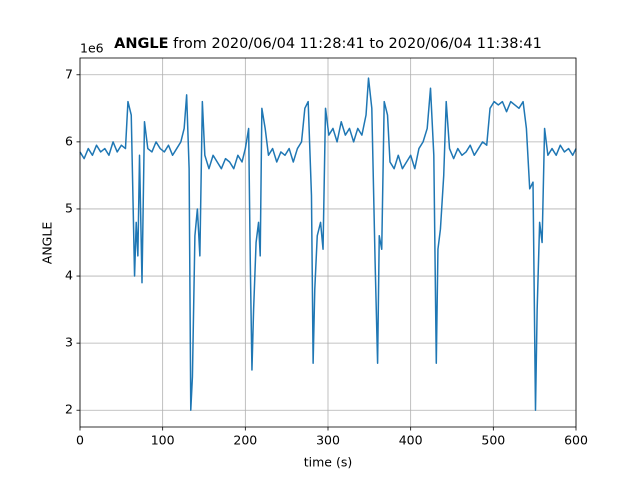 The height and width of the screenshot is (480, 640). Describe the element at coordinates (47, 243) in the screenshot. I see `y-axis-label: ANGLE` at that location.